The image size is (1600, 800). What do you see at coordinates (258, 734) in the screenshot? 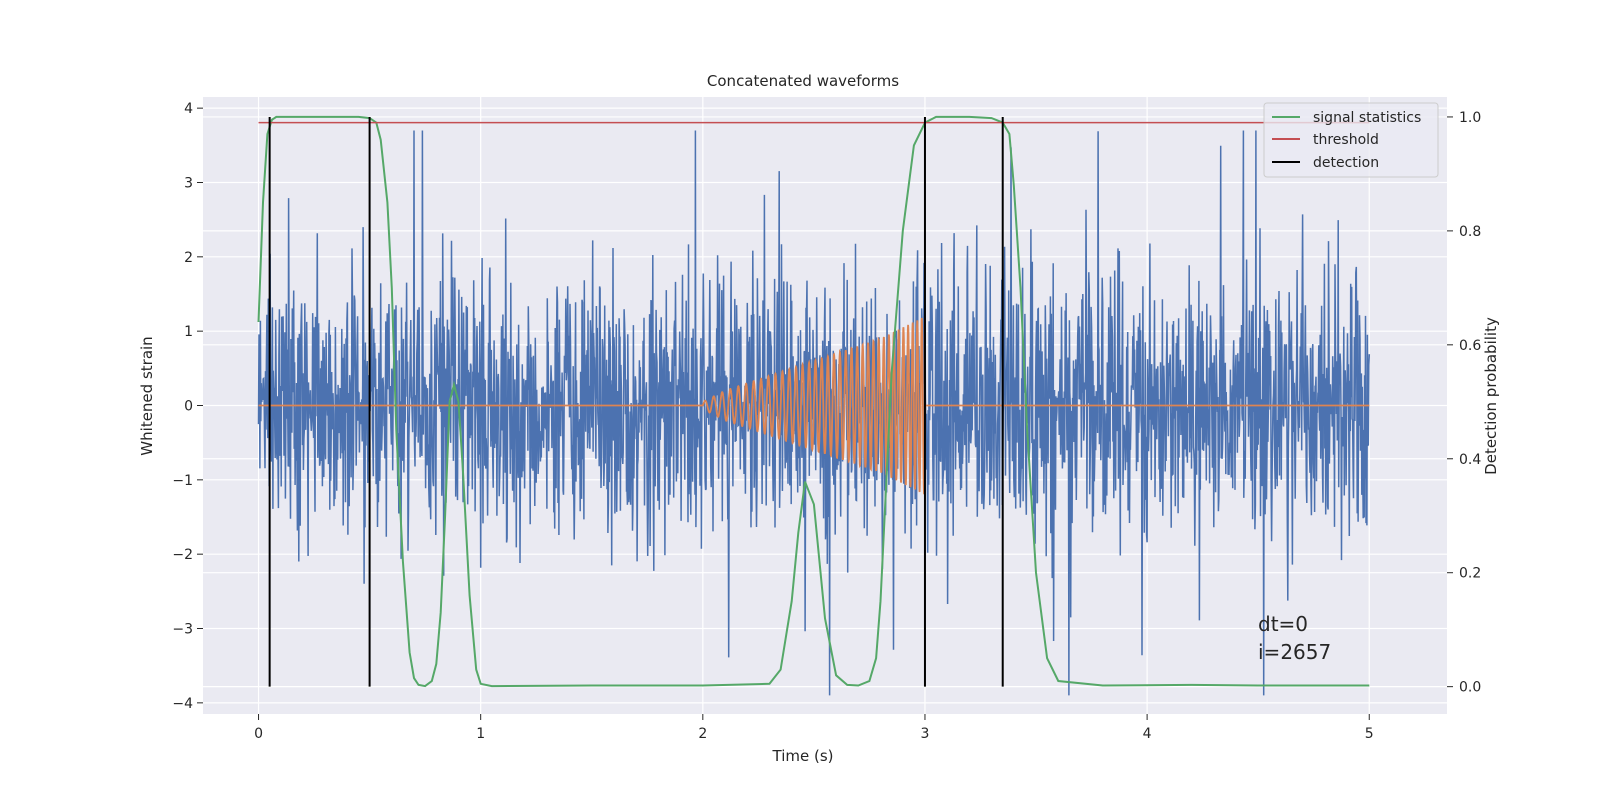
I see `x-tick-label: 0` at bounding box center [258, 734].